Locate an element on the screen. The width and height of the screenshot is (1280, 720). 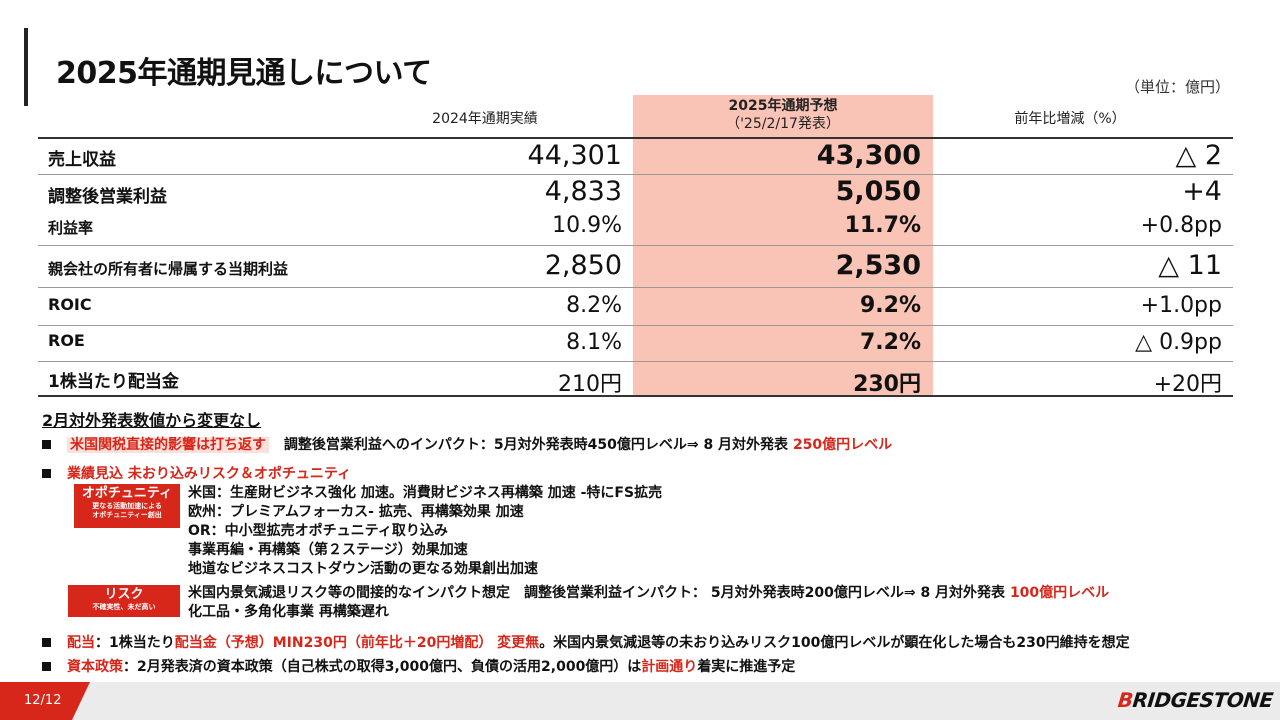
risk-tag-sub: 不確実性、未だ高い is located at coordinates (124, 607).